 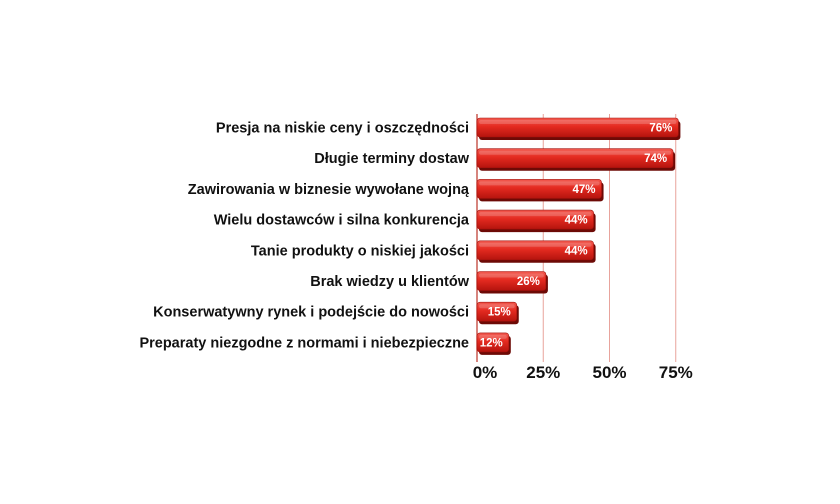 I want to click on value-label: 12%, so click(x=491, y=343).